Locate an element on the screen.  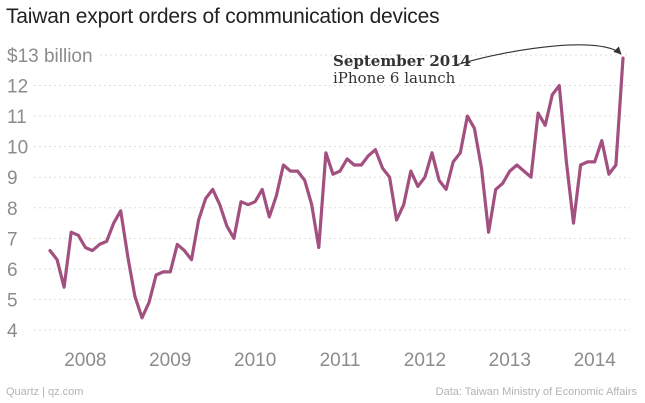
x-tick-label: 2014 is located at coordinates (595, 360).